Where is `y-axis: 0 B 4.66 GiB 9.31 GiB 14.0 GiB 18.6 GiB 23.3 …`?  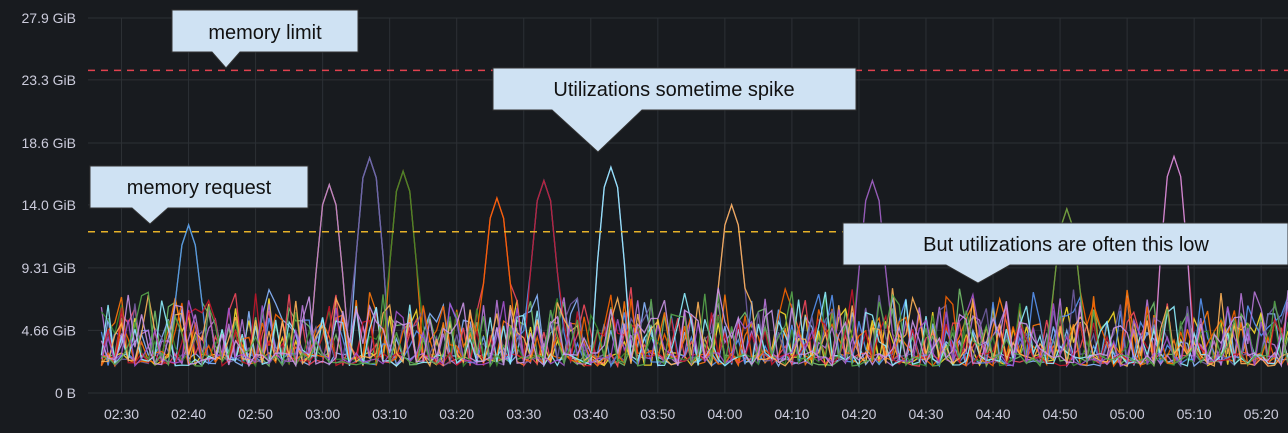
y-axis: 0 B 4.66 GiB 9.31 GiB 14.0 GiB 18.6 GiB 23.3 … is located at coordinates (49, 205).